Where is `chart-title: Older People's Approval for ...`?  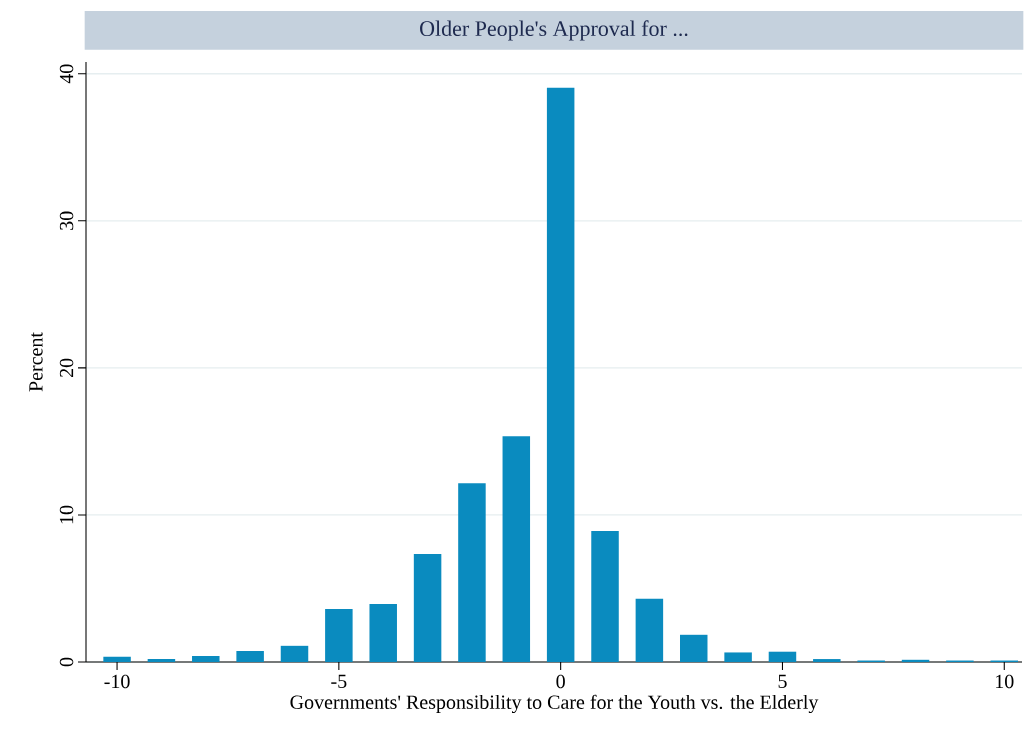
chart-title: Older People's Approval for ... is located at coordinates (554, 30).